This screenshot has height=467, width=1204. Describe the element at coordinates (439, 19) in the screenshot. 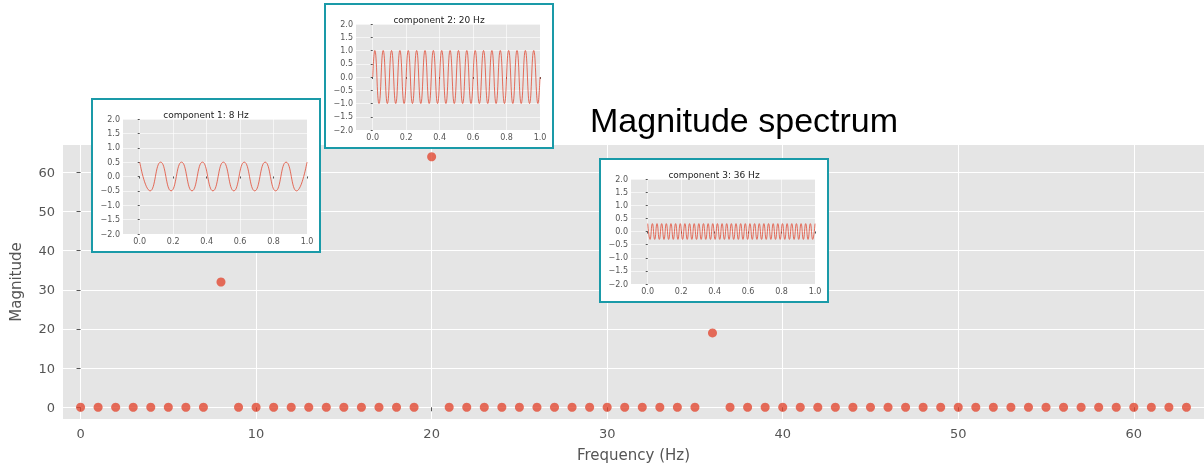

I see `chart-title: component 2: 20 Hz` at that location.